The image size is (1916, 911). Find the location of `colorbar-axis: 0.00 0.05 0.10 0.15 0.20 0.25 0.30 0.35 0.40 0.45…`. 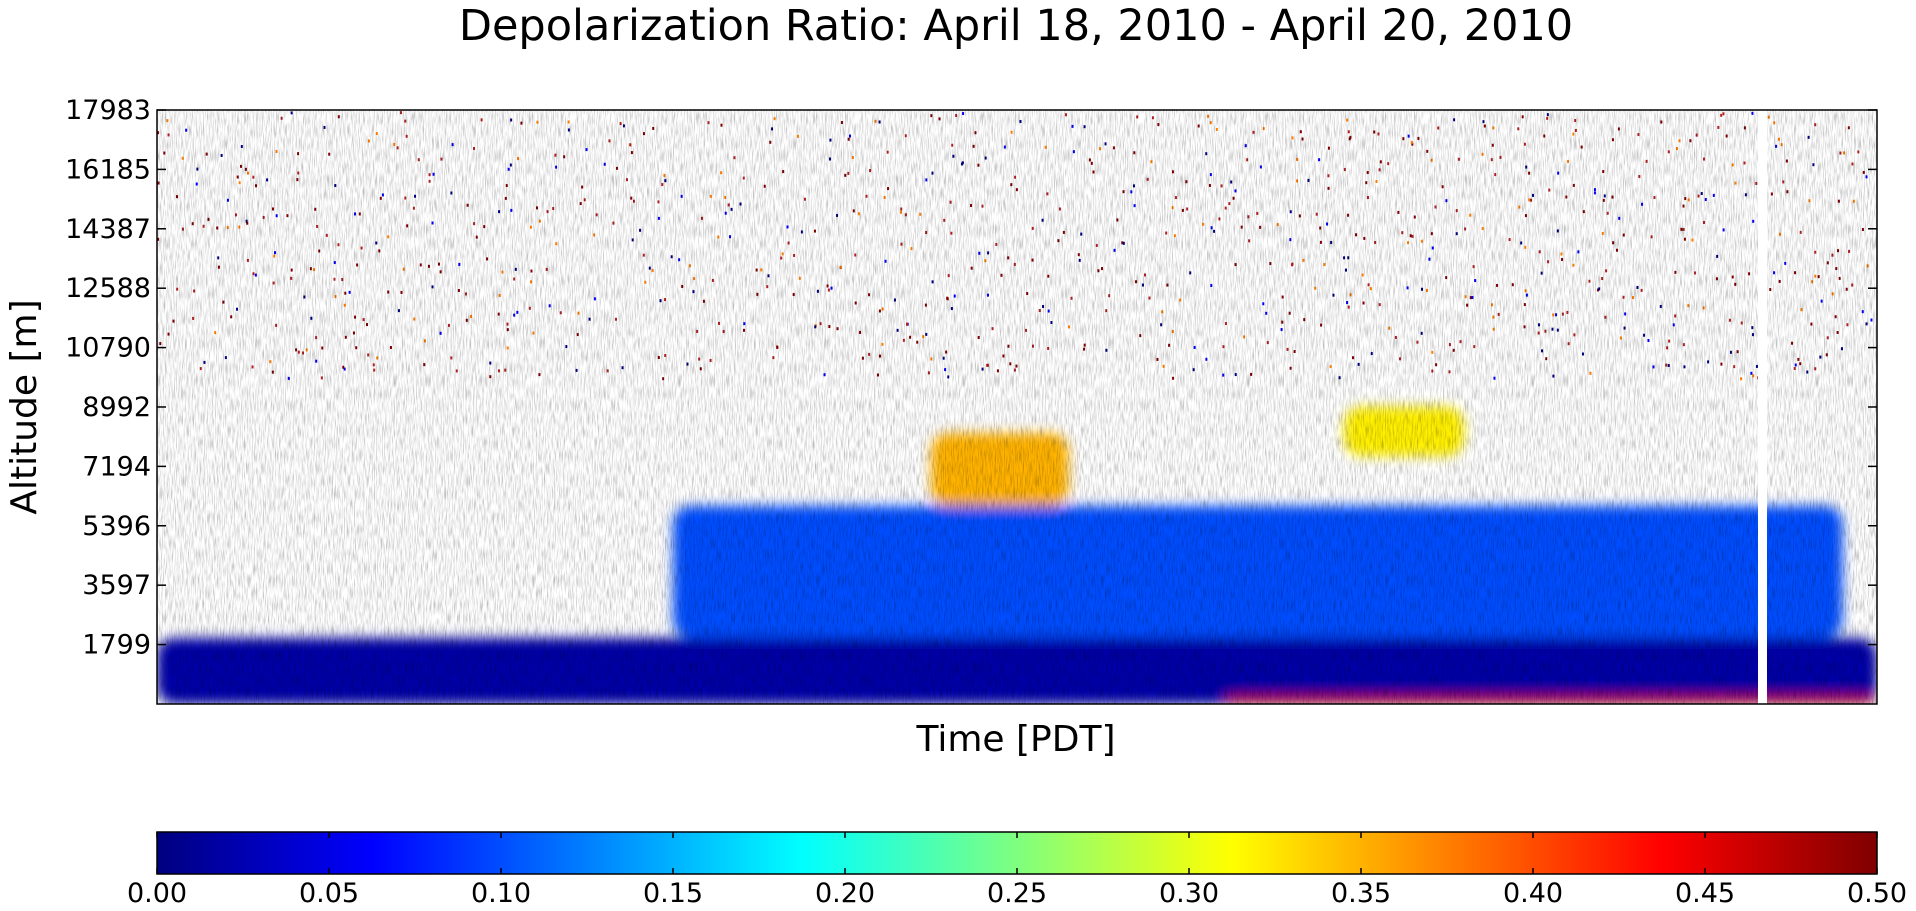

colorbar-axis: 0.00 0.05 0.10 0.15 0.20 0.25 0.30 0.35 0.40 0.45… is located at coordinates (1017, 870).